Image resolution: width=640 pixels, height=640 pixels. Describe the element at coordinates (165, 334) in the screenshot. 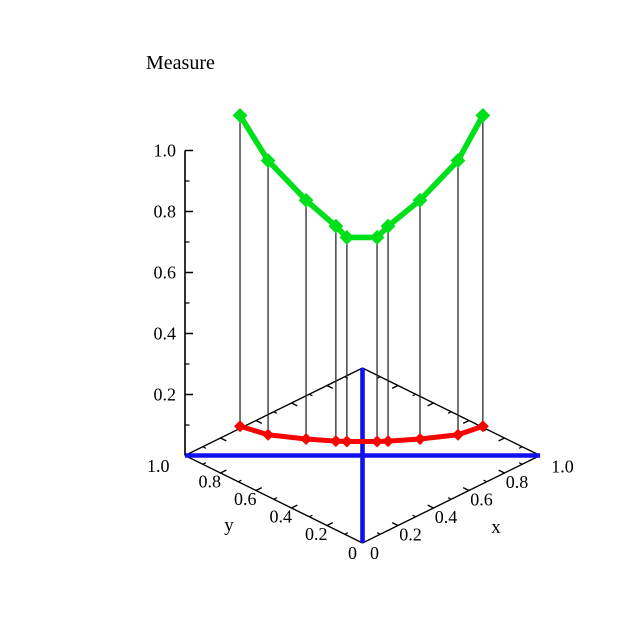

I see `z-axis-tick-label: 0.4` at that location.